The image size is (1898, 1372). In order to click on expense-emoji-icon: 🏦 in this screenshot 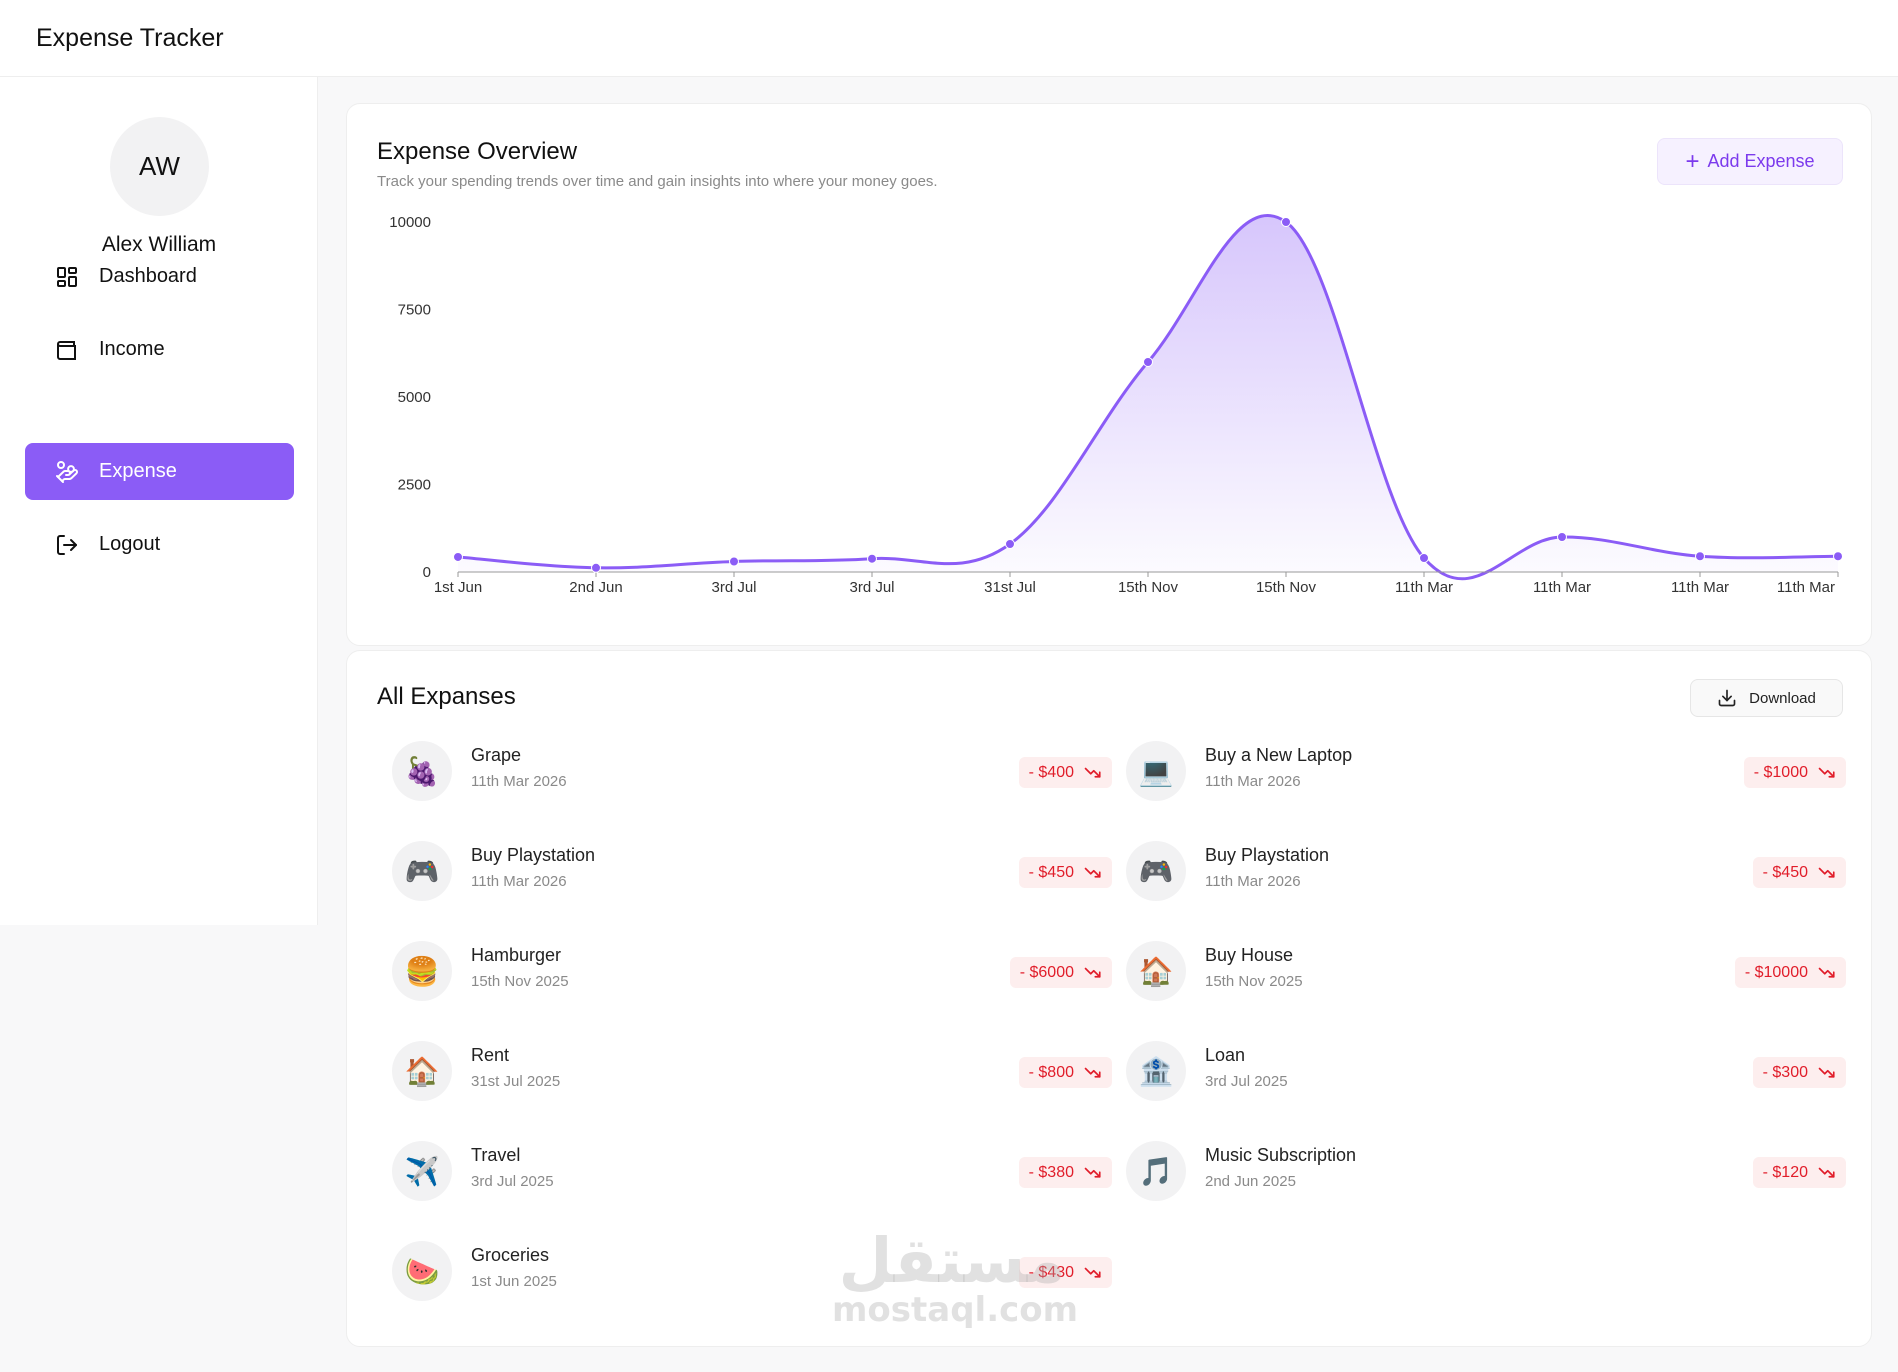, I will do `click(1156, 1071)`.